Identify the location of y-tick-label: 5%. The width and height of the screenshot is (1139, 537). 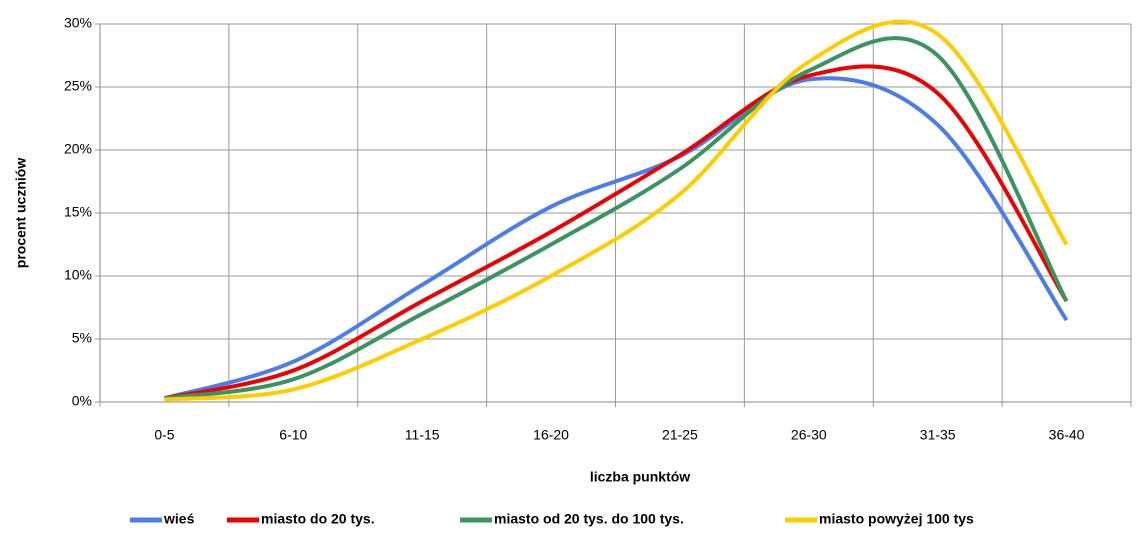
(82, 338).